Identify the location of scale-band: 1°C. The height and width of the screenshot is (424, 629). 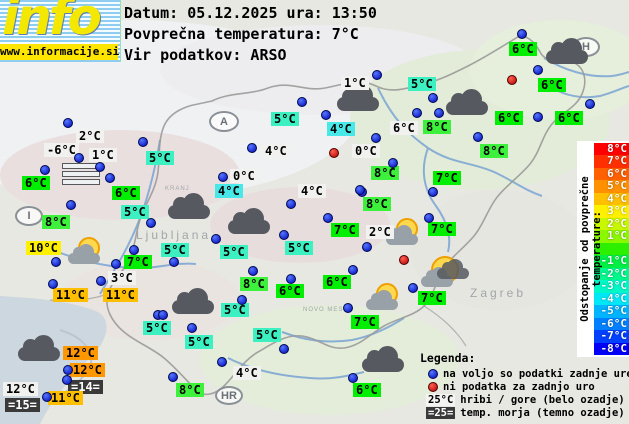
(611, 236).